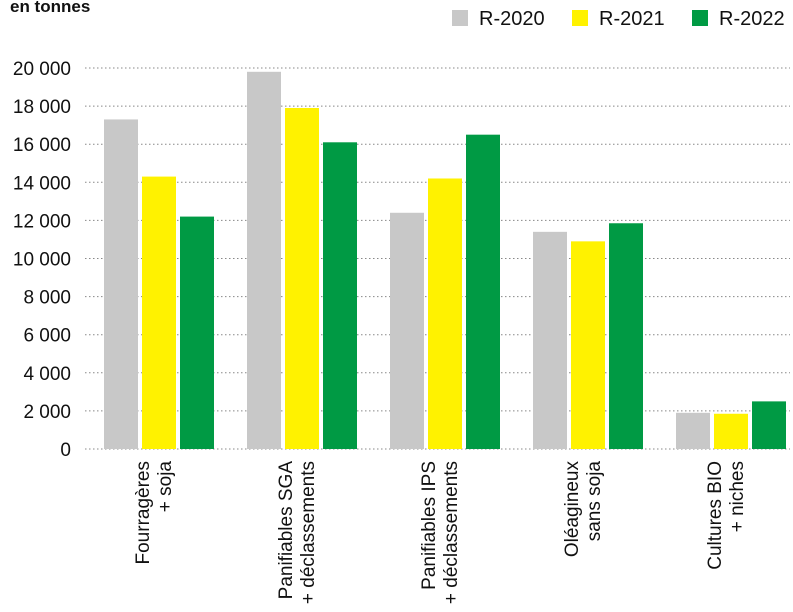  I want to click on x-category-label: sans soja, so click(594, 501).